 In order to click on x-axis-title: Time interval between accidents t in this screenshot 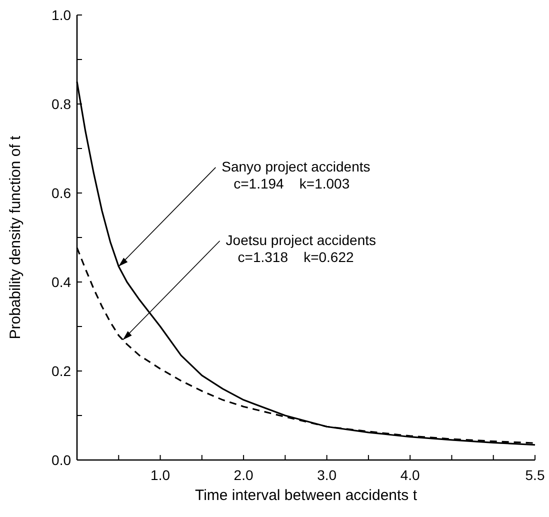, I will do `click(306, 495)`.